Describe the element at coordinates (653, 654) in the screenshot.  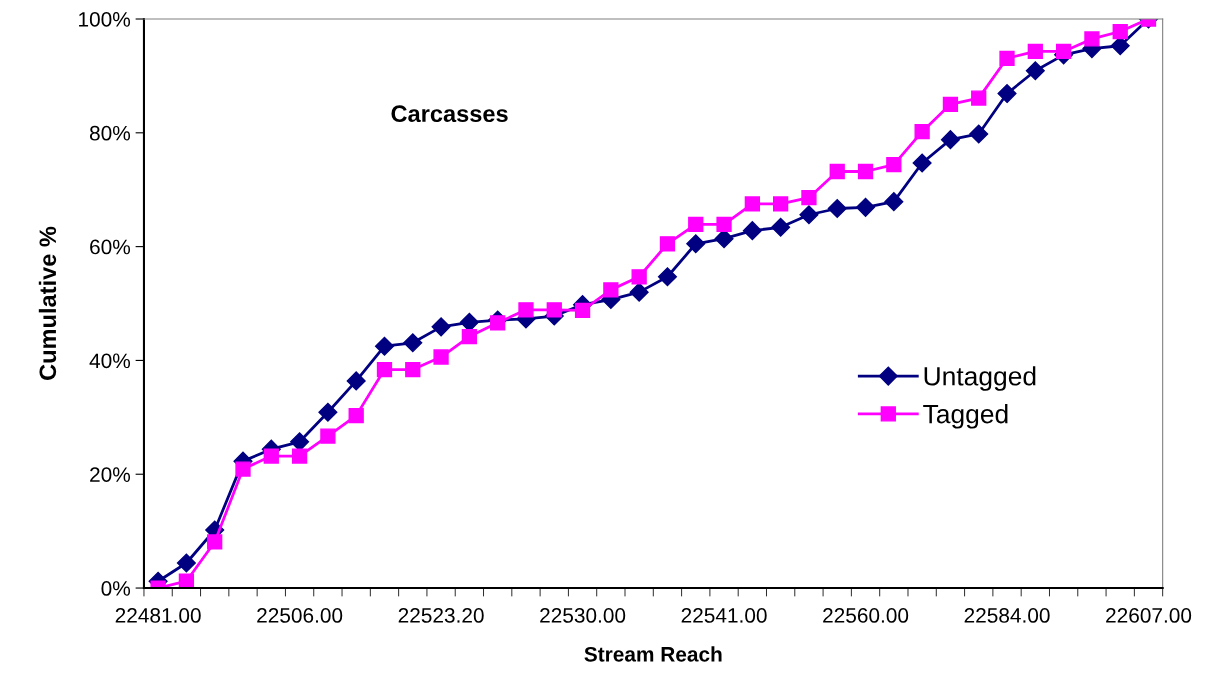
I see `x-axis-title: Stream Reach` at that location.